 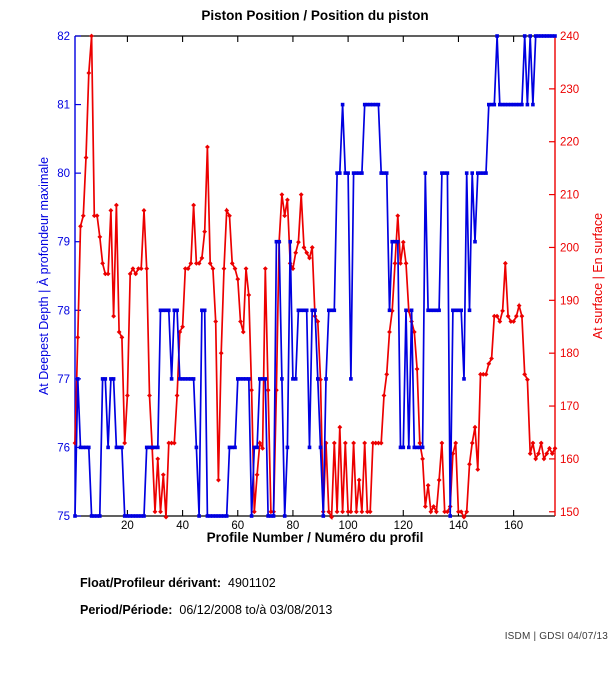 I want to click on svg-text: 170, so click(x=569, y=407).